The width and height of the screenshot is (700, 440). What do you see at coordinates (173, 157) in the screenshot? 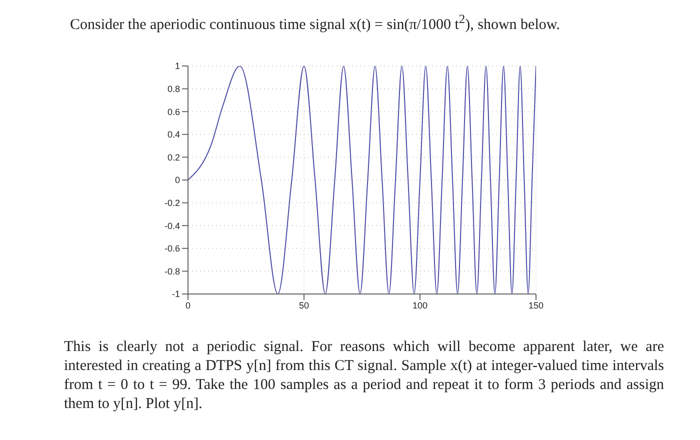
I see `y-tick-label: 0.2` at bounding box center [173, 157].